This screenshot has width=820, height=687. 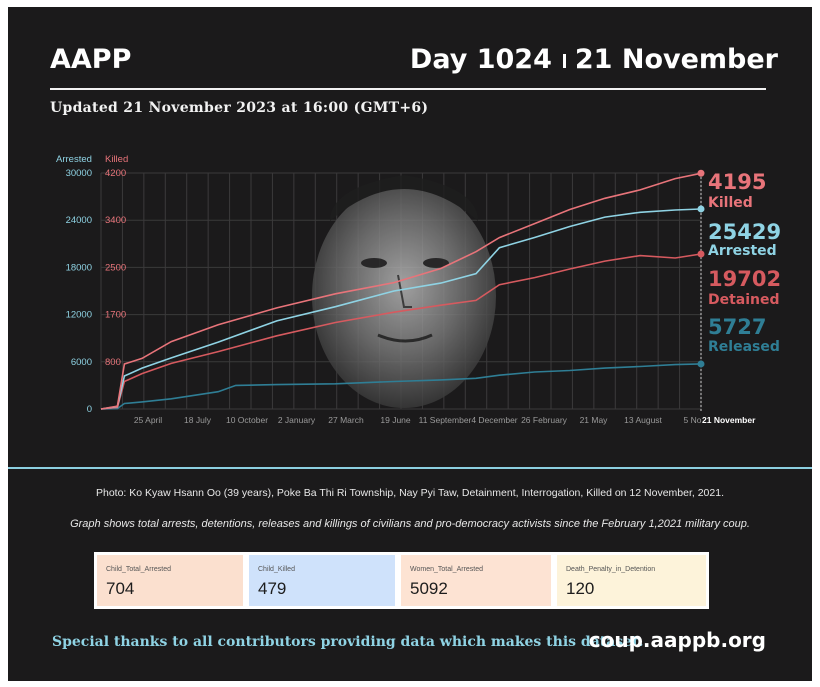 What do you see at coordinates (701, 209) in the screenshot?
I see `series-end-dot-arrested` at bounding box center [701, 209].